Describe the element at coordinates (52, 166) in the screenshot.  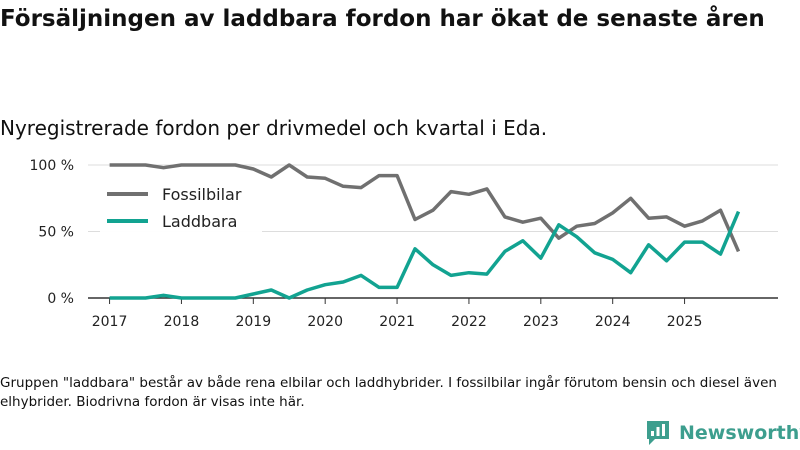
I see `y-tick-label: 100 %` at that location.